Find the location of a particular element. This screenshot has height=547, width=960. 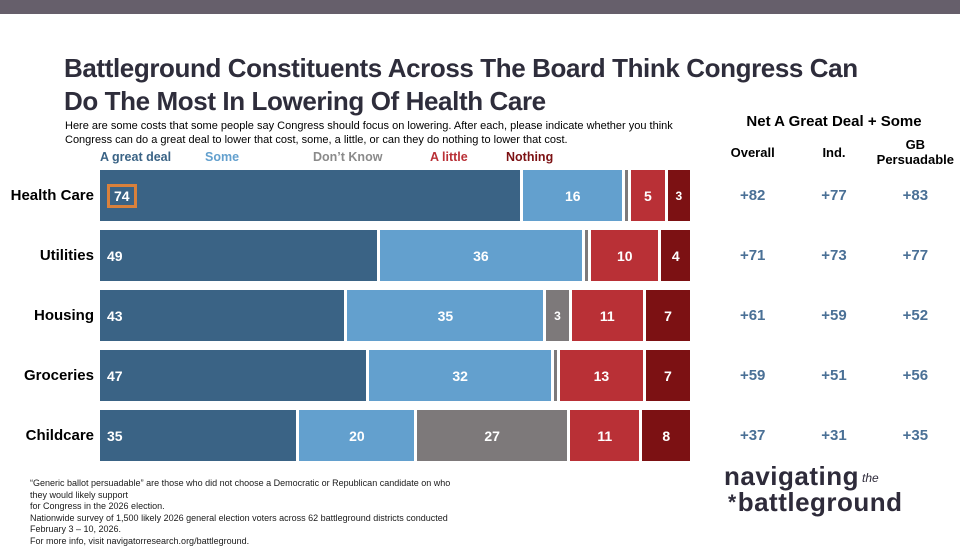

net-value: +82 is located at coordinates (752, 195).